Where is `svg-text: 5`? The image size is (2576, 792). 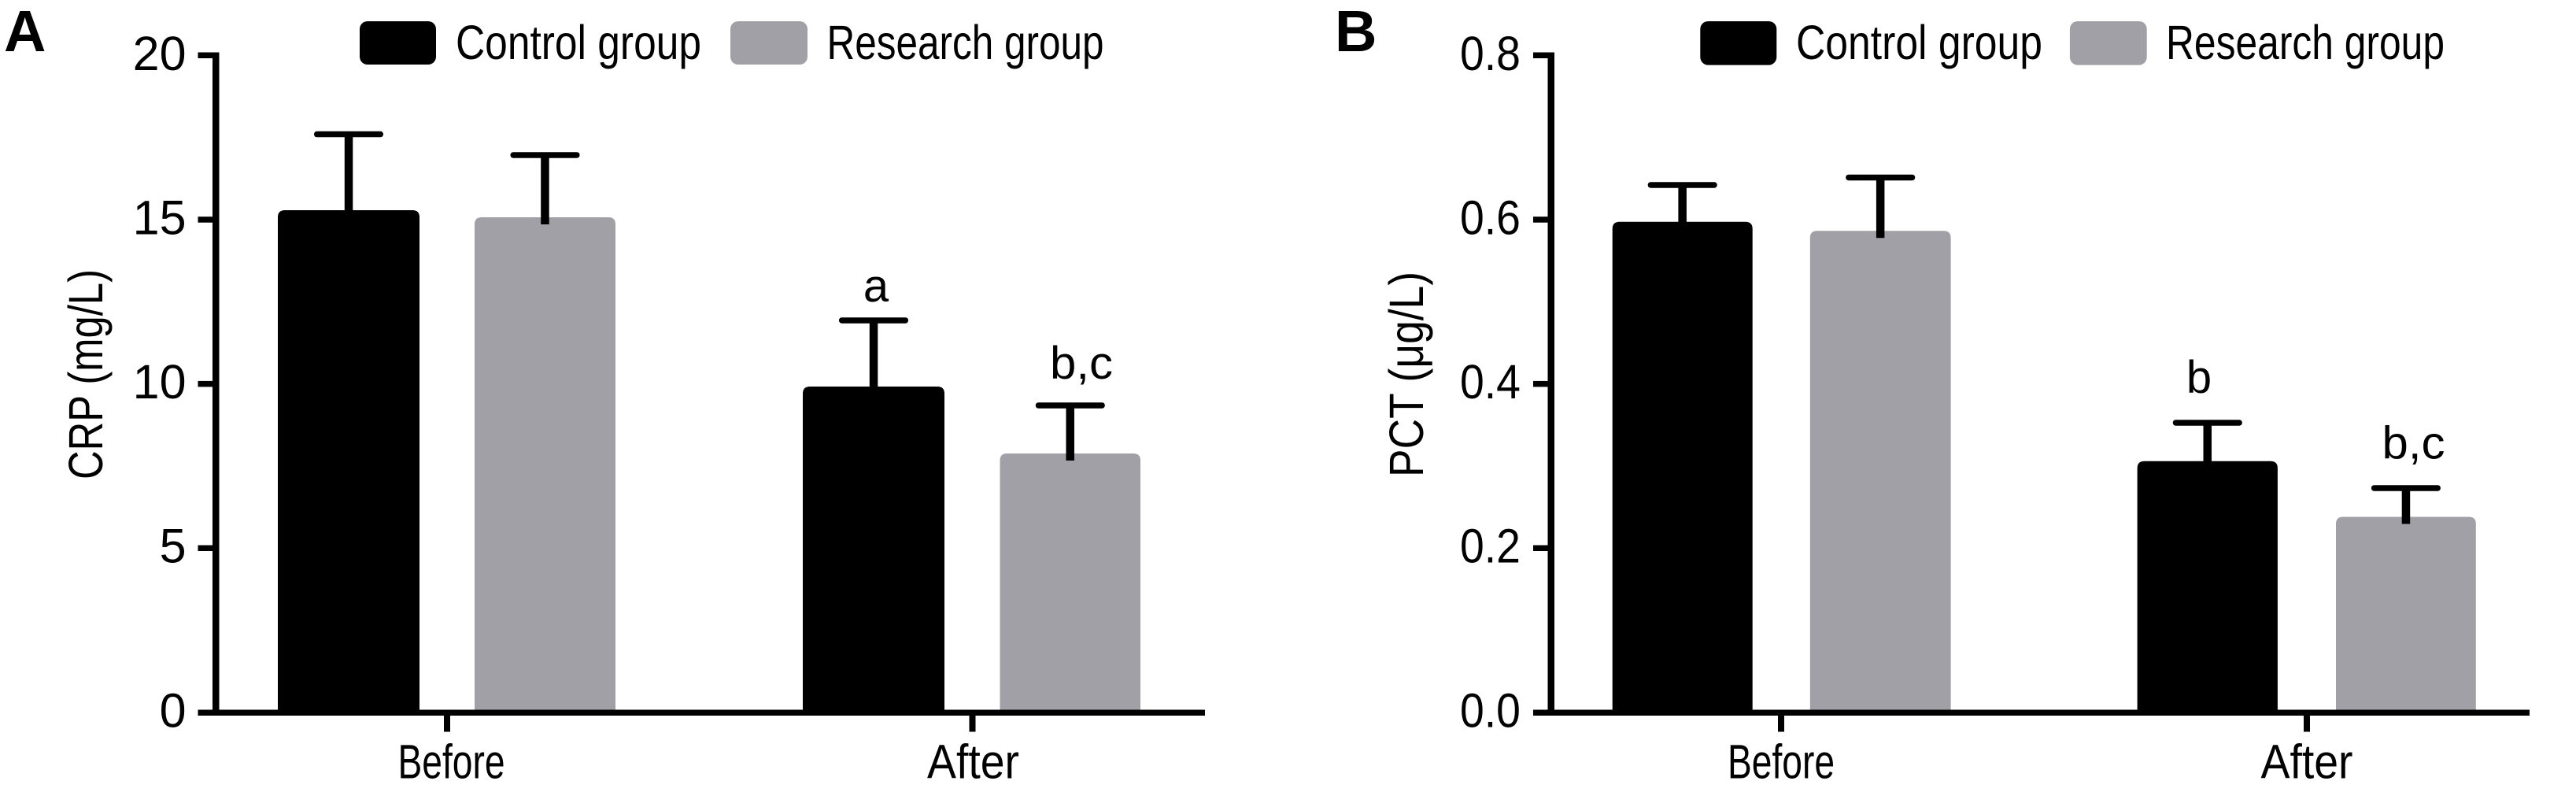 svg-text: 5 is located at coordinates (173, 546).